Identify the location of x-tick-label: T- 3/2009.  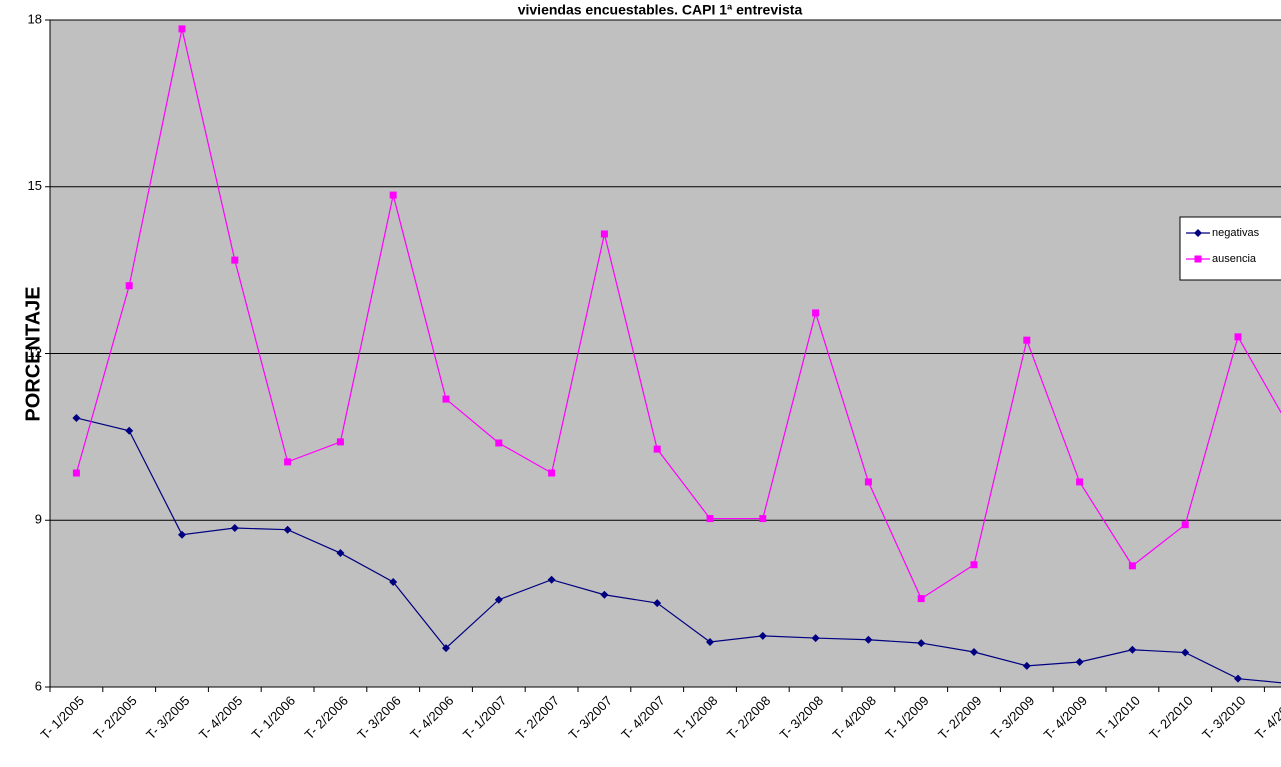
(1012, 717).